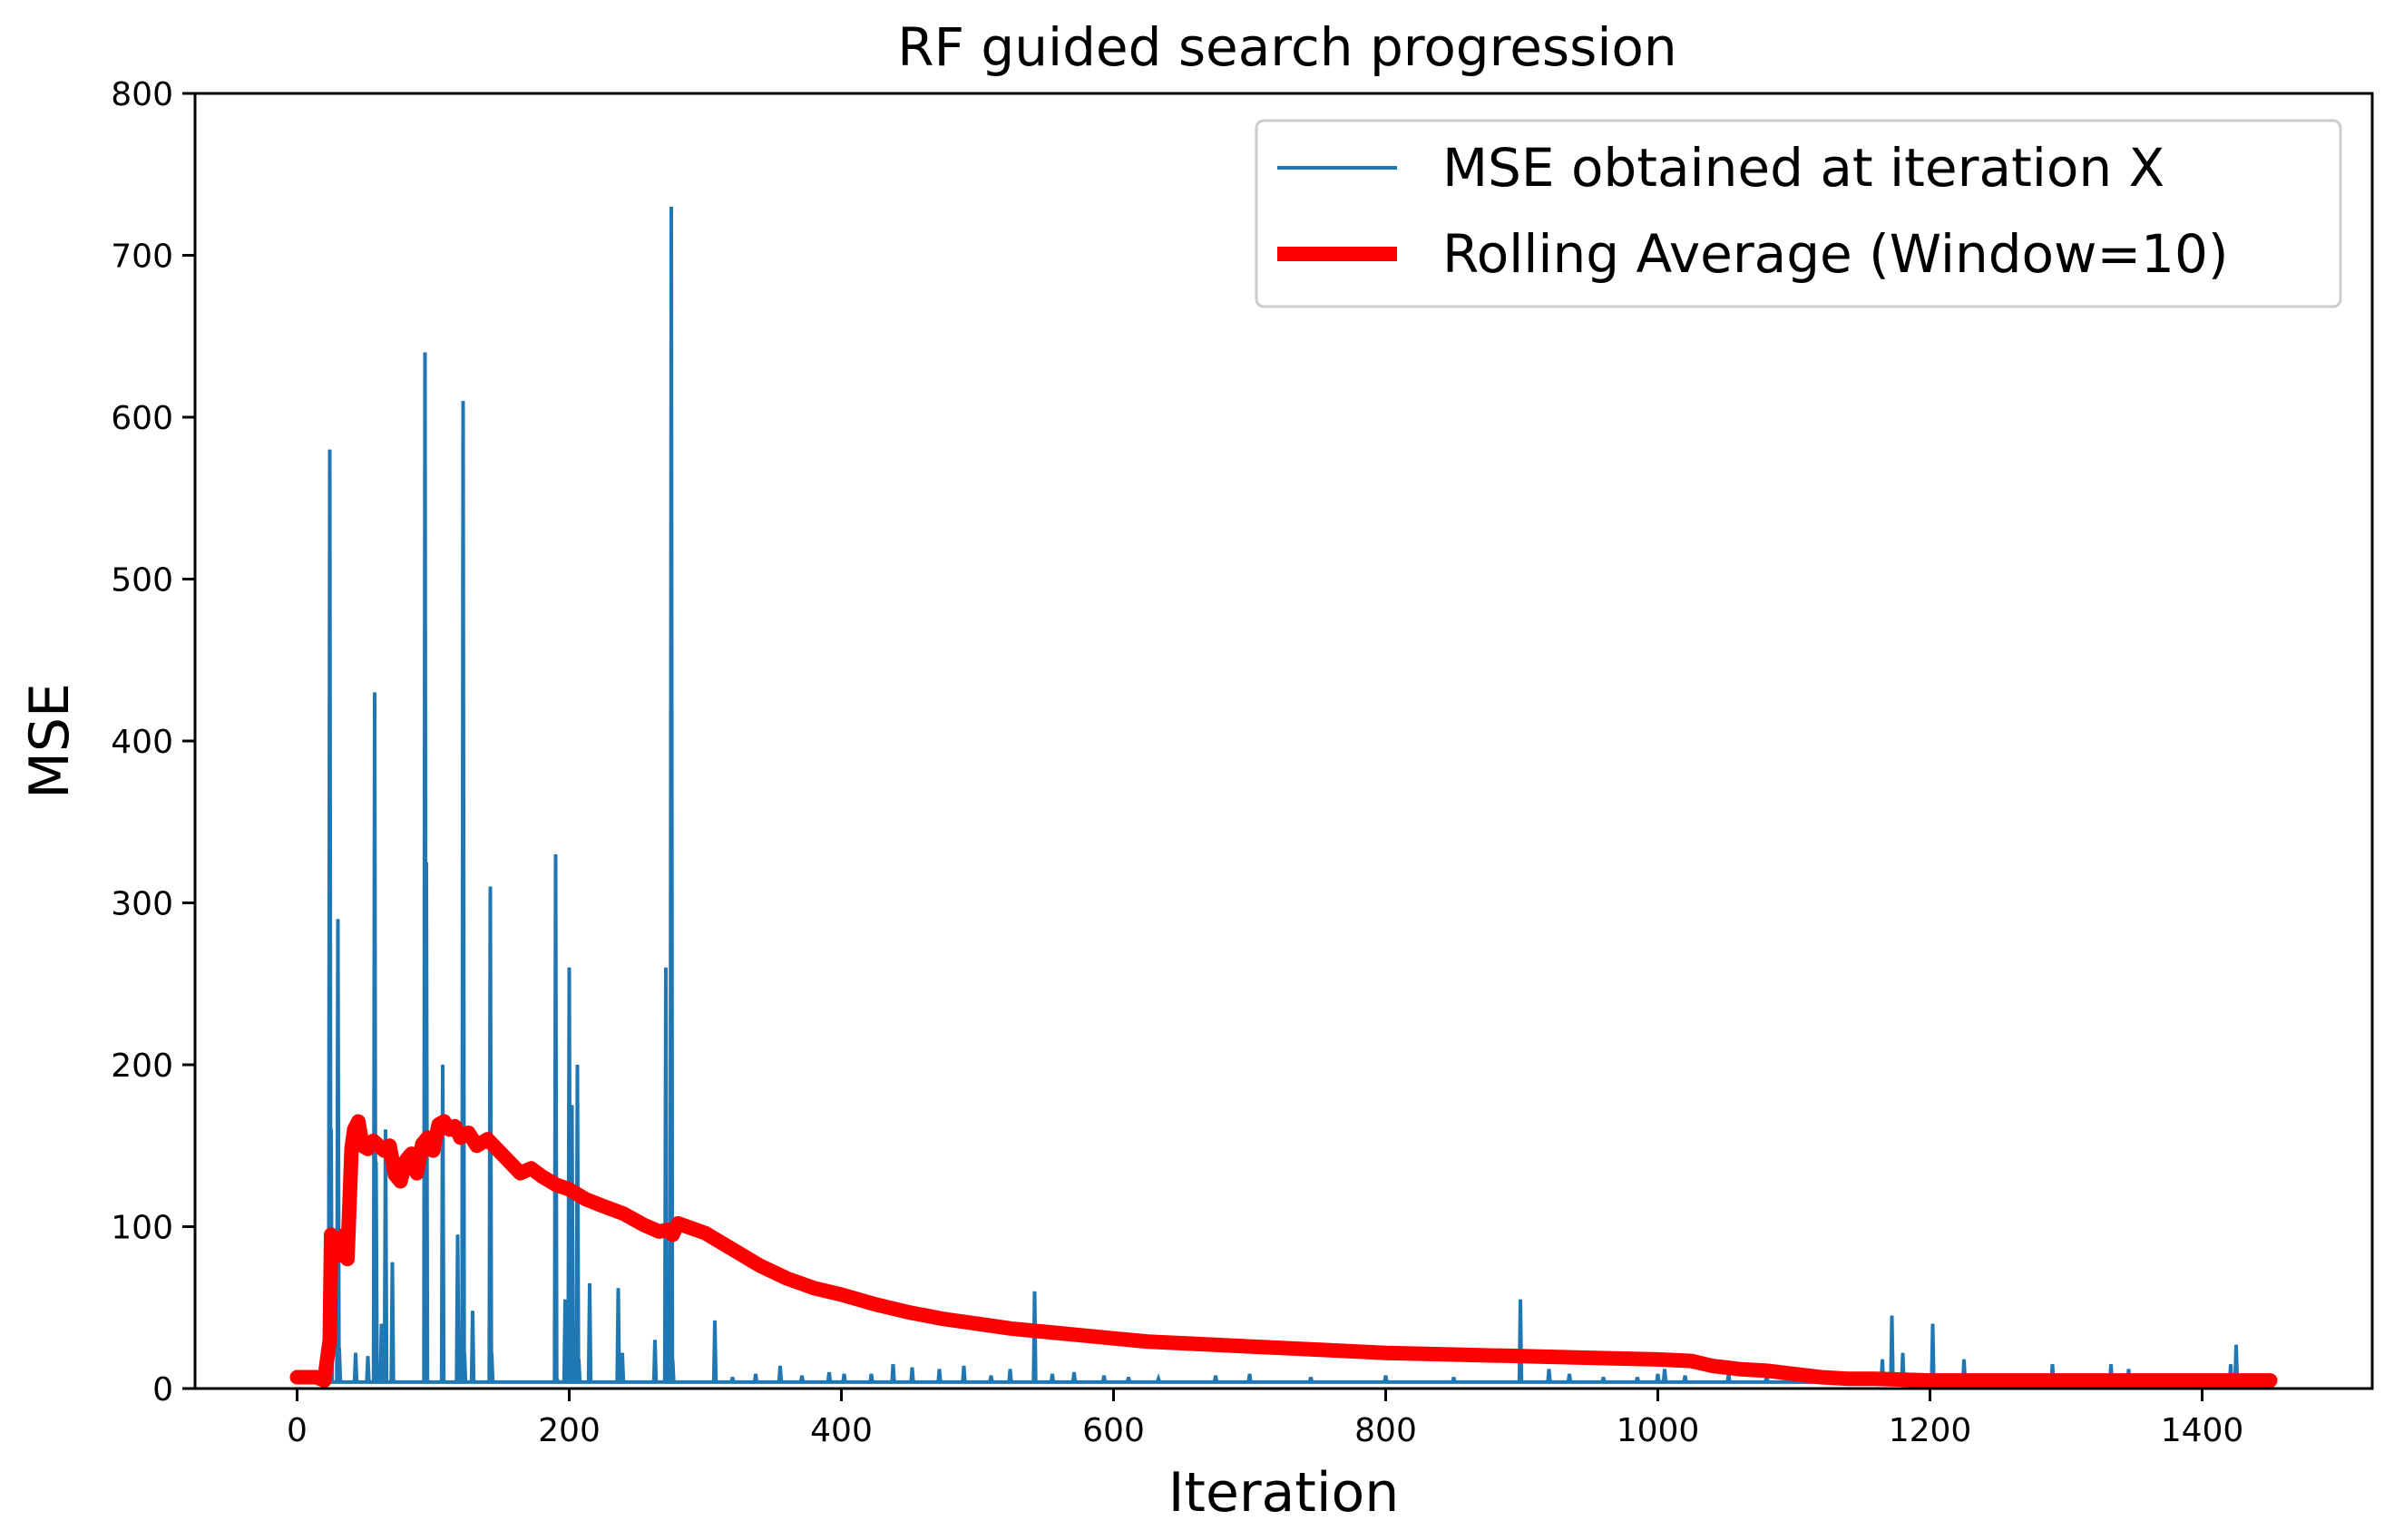  Describe the element at coordinates (1283, 1251) in the screenshot. I see `series-rolling-average-line` at that location.